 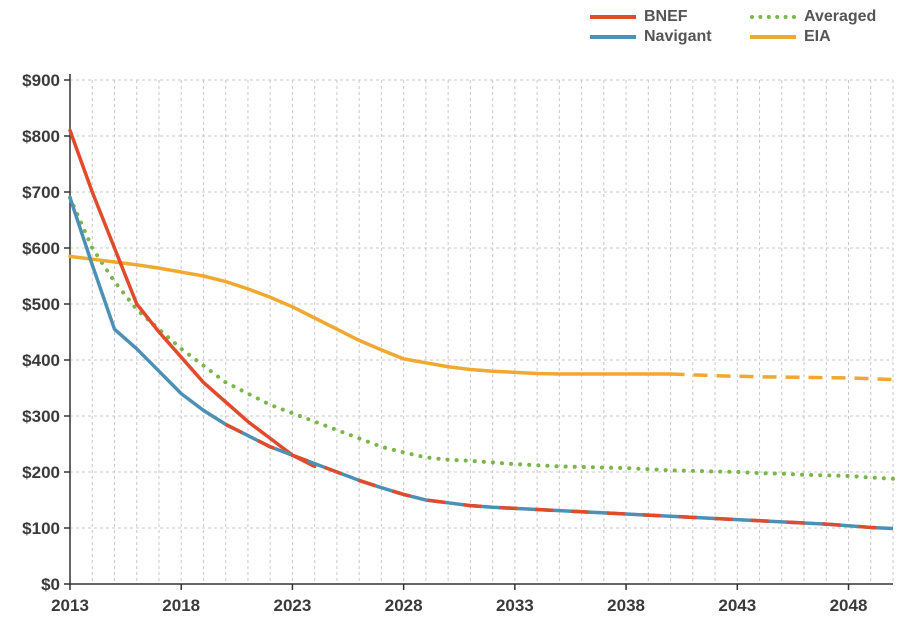 I want to click on legend-item-eia: EIA, so click(x=790, y=37).